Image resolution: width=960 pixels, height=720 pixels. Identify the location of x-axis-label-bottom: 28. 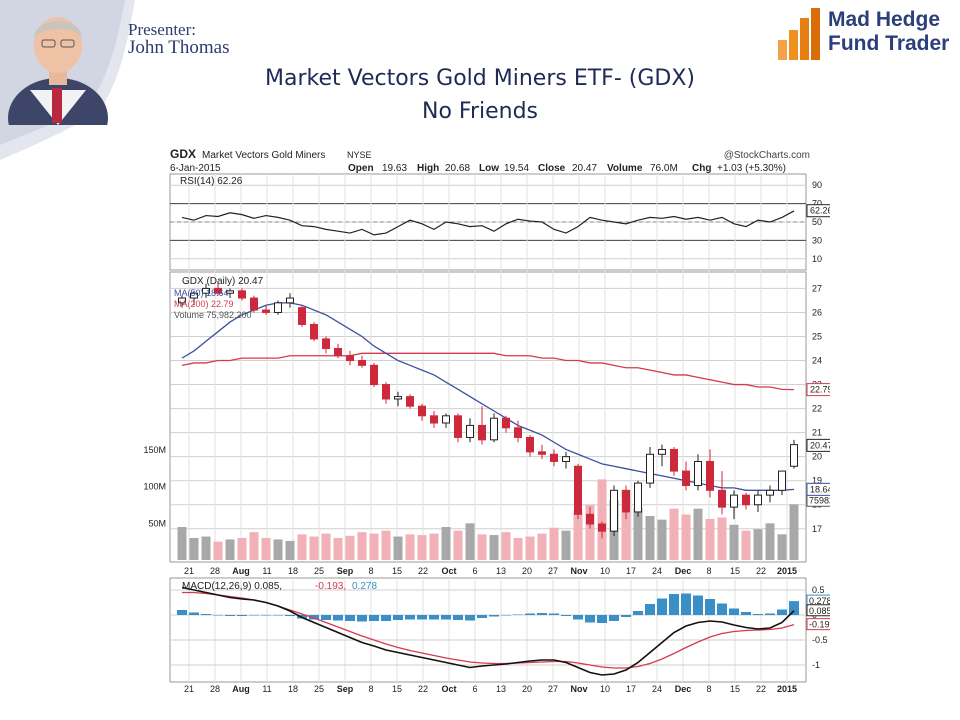
(215, 689).